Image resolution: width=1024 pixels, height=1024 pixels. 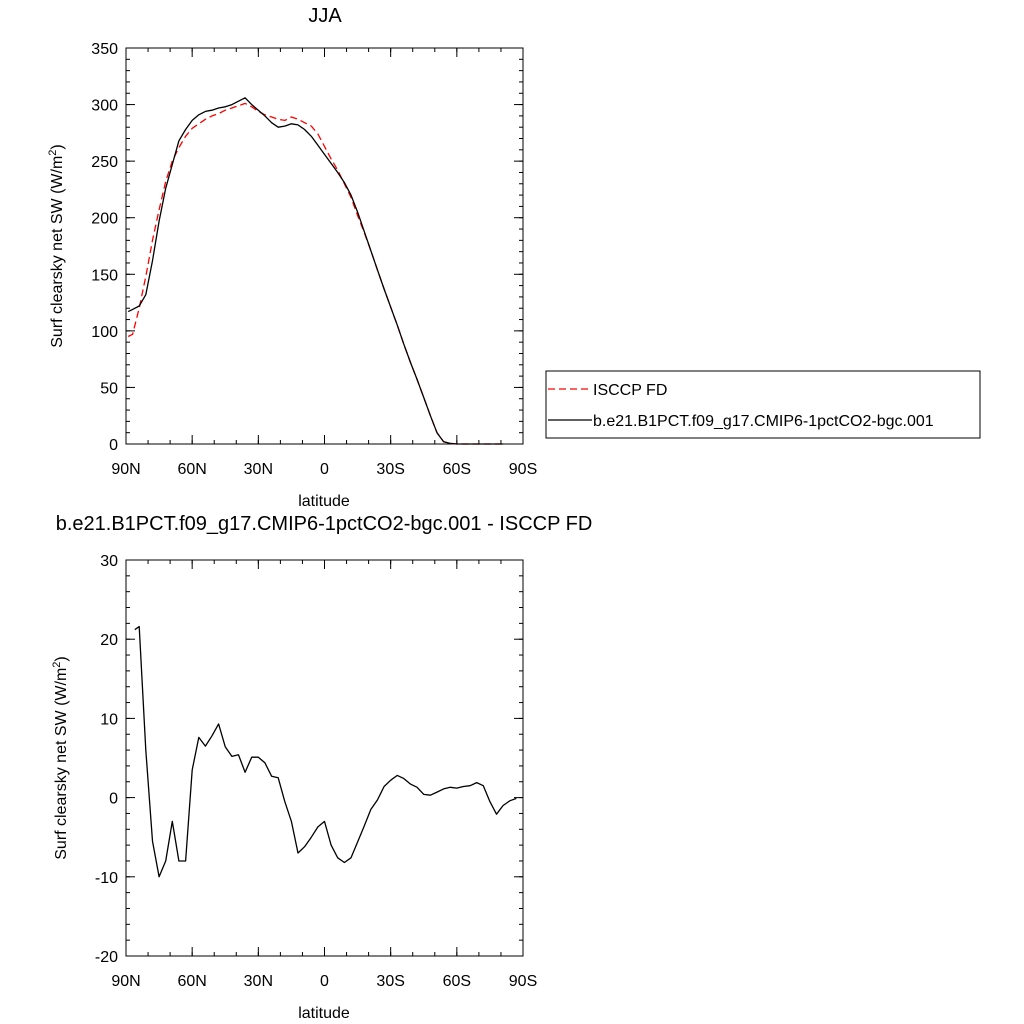 What do you see at coordinates (106, 878) in the screenshot?
I see `bottom-y-tick-label: -10` at bounding box center [106, 878].